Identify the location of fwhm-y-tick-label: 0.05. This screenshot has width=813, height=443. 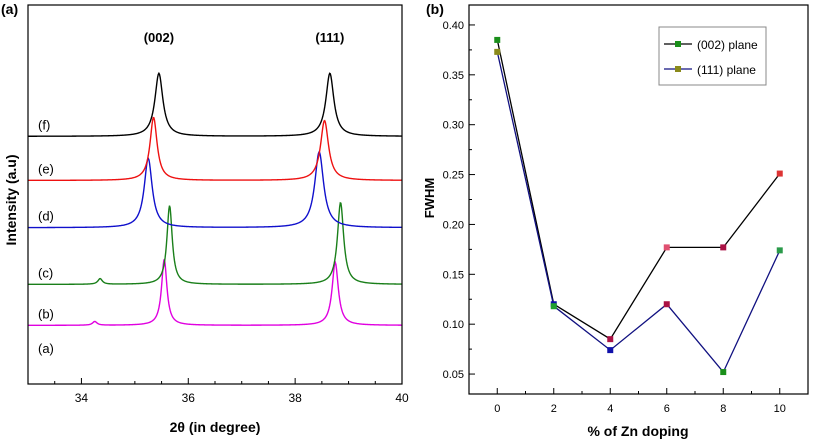
(453, 375).